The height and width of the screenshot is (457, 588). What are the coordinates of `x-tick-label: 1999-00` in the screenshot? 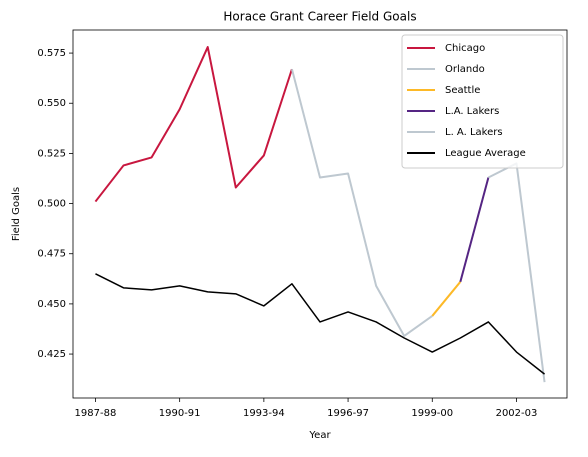 It's located at (432, 413).